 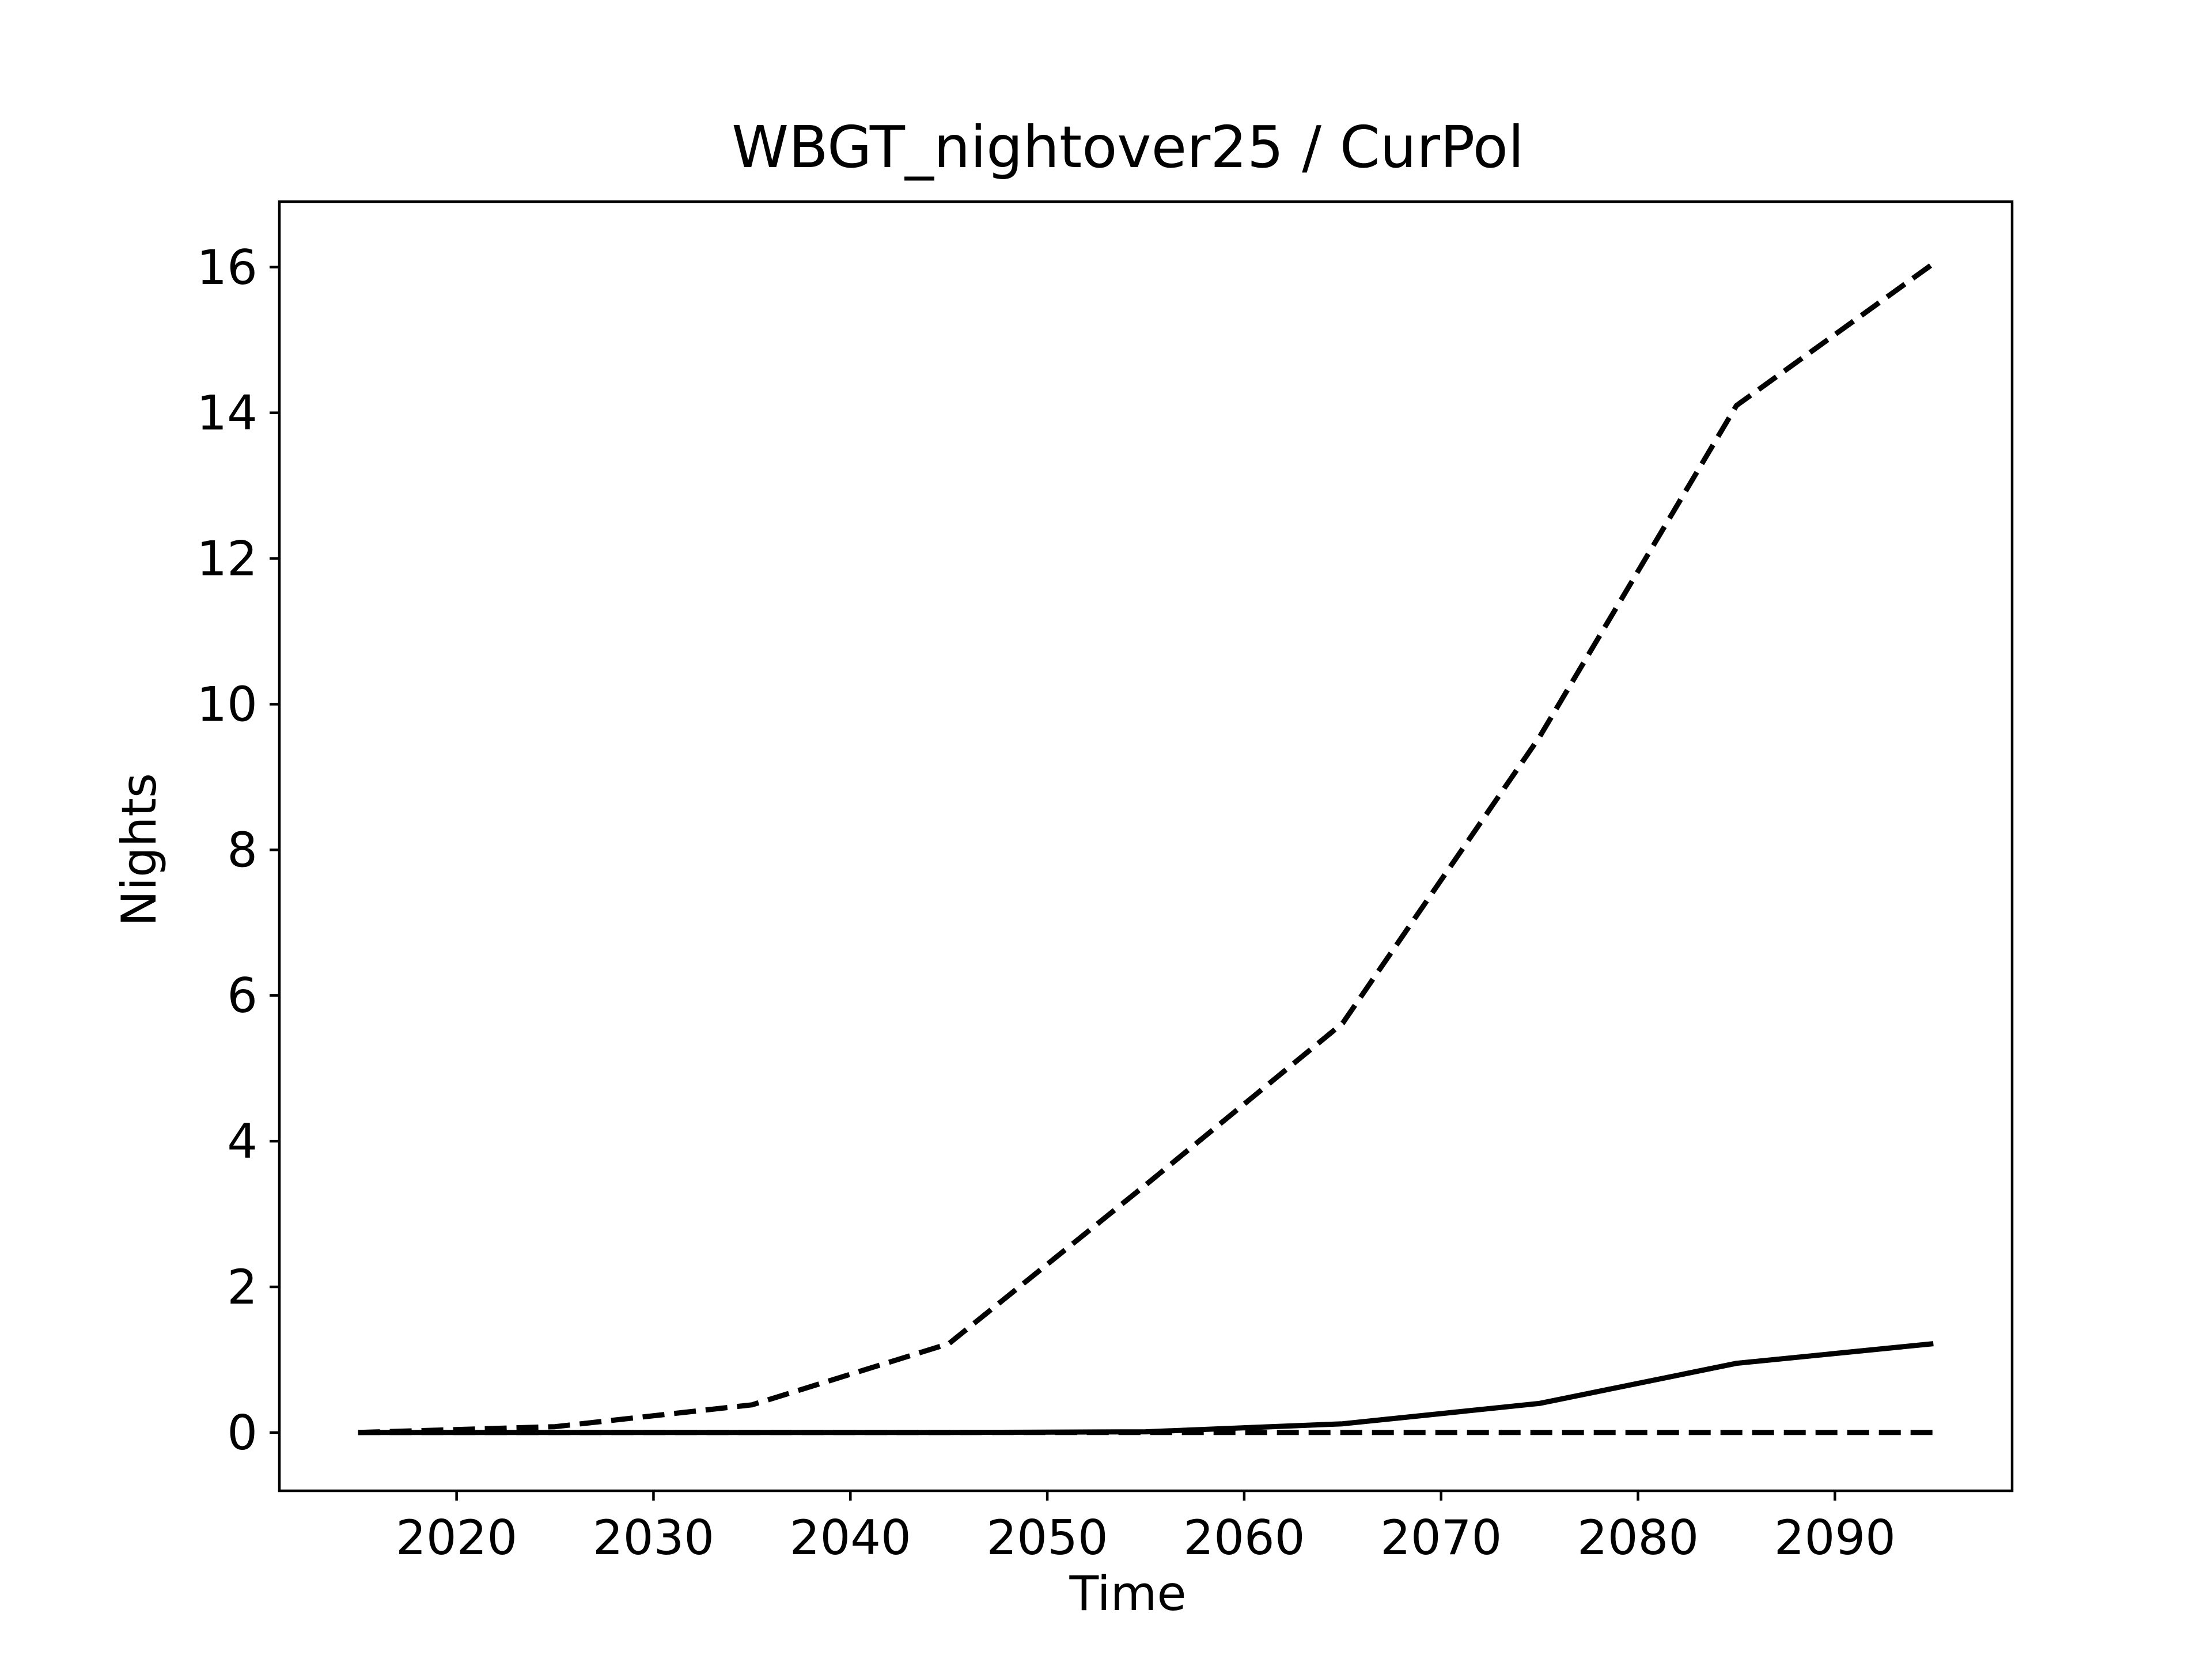 I want to click on y-tick-label: 12, so click(x=226, y=559).